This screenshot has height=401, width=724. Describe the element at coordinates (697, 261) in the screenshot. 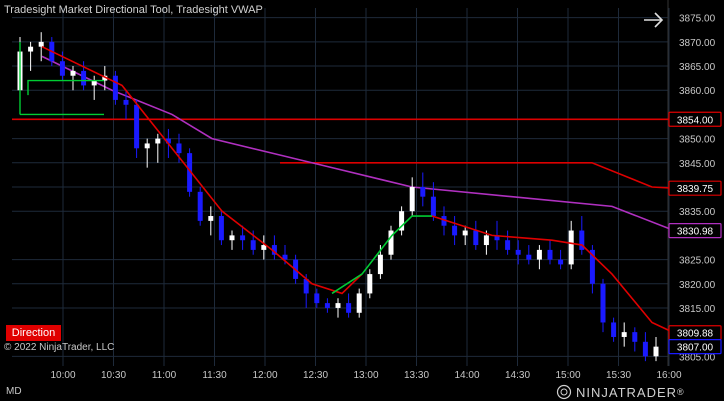

I see `y-tick-label: 3825.00` at that location.